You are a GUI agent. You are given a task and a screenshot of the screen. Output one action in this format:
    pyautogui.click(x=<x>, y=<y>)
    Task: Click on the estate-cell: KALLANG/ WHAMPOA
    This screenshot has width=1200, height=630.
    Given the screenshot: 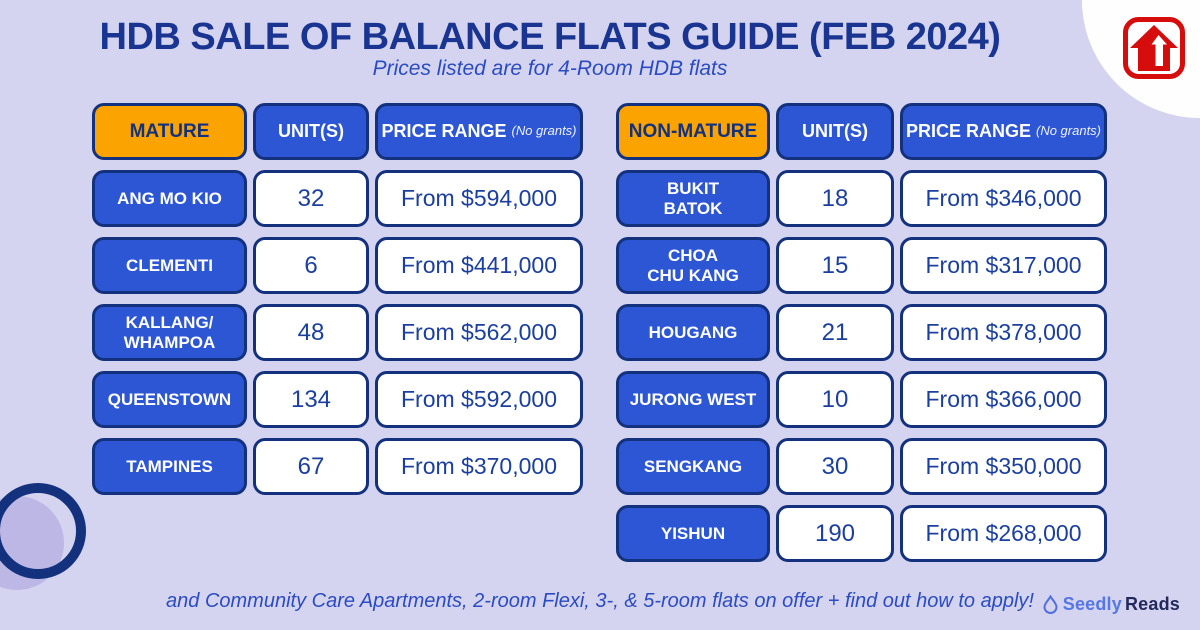 What is the action you would take?
    pyautogui.click(x=169, y=332)
    